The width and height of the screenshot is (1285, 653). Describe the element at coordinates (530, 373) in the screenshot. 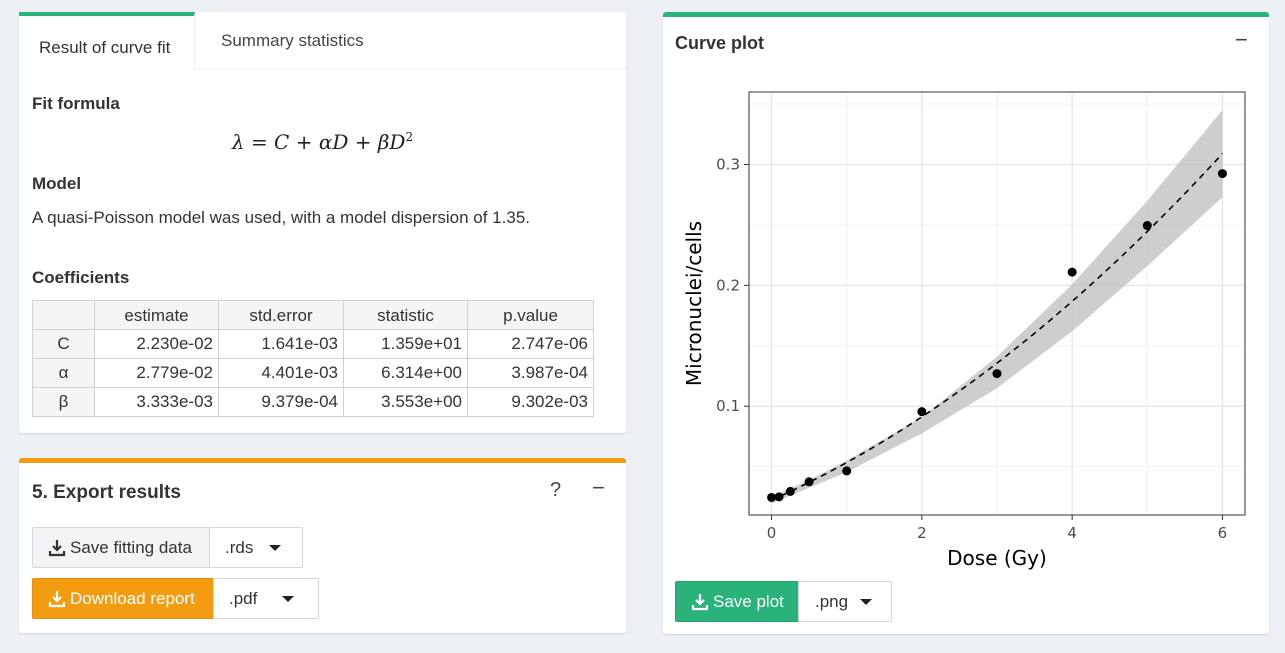

I see `table-cell: 3.987e-04` at that location.